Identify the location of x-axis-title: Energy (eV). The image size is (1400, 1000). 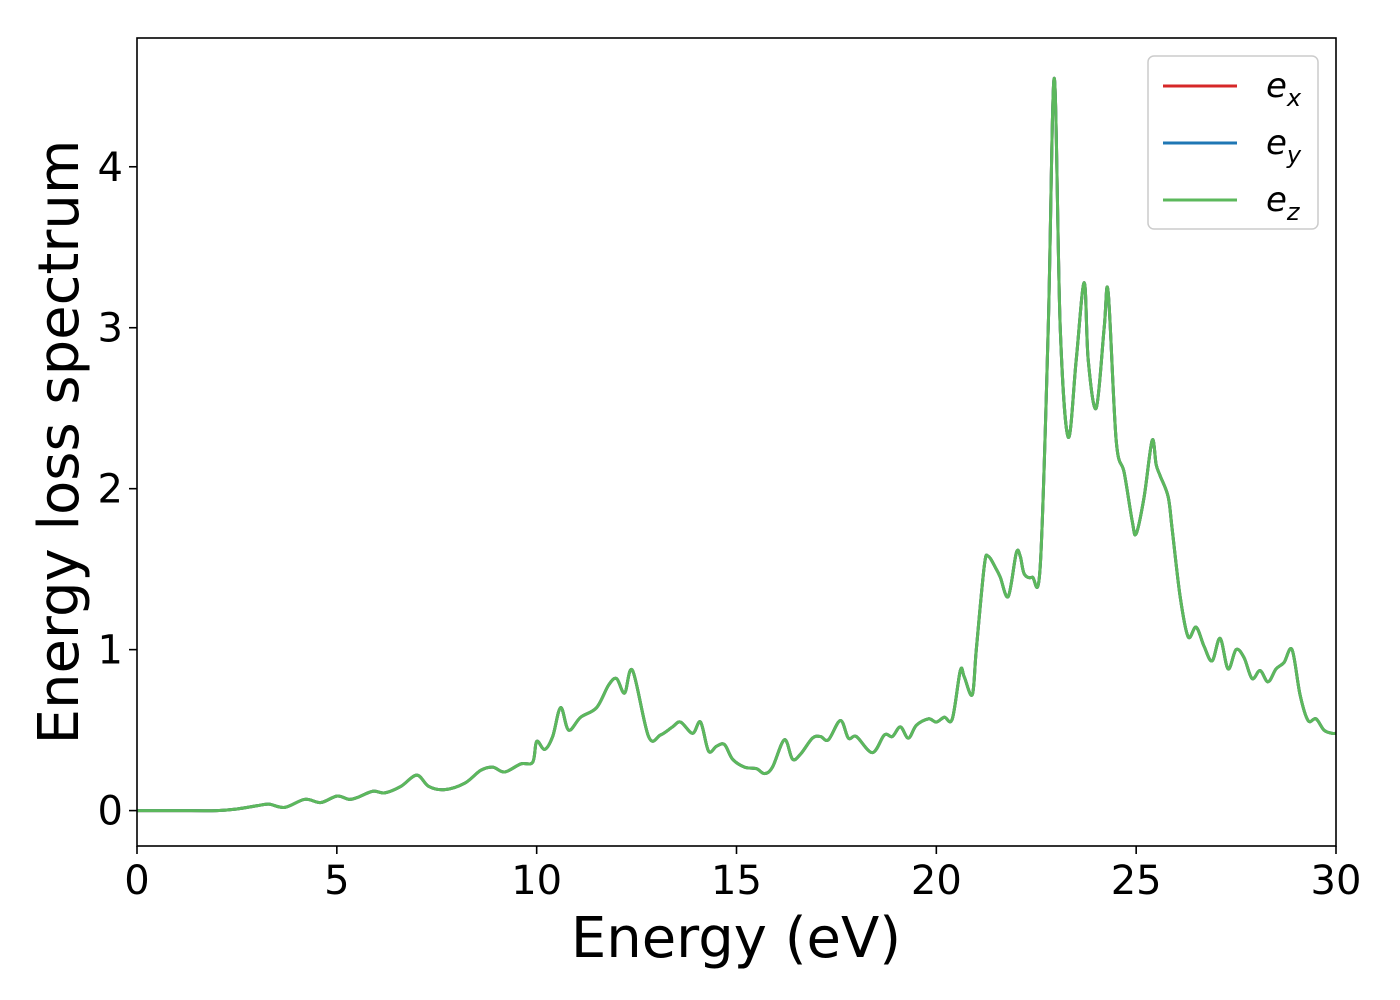
(736, 938).